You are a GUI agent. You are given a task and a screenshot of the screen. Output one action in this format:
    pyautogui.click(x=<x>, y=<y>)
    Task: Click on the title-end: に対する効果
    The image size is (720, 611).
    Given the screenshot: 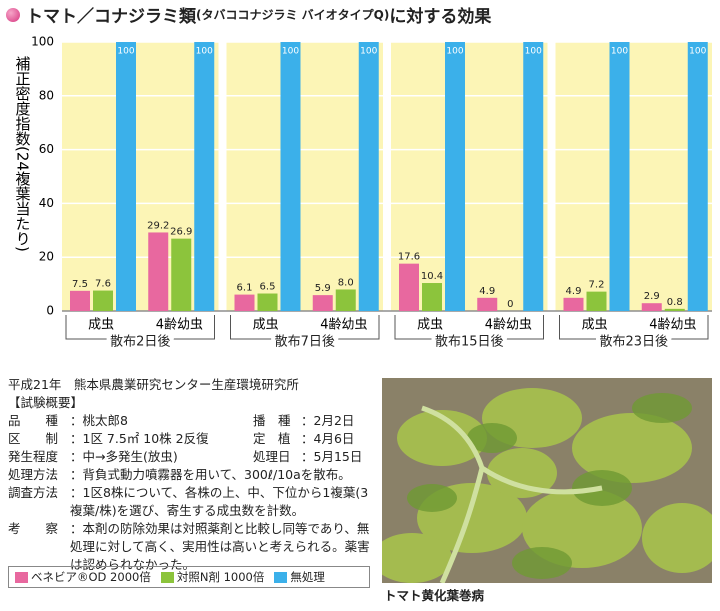 What is the action you would take?
    pyautogui.click(x=440, y=17)
    